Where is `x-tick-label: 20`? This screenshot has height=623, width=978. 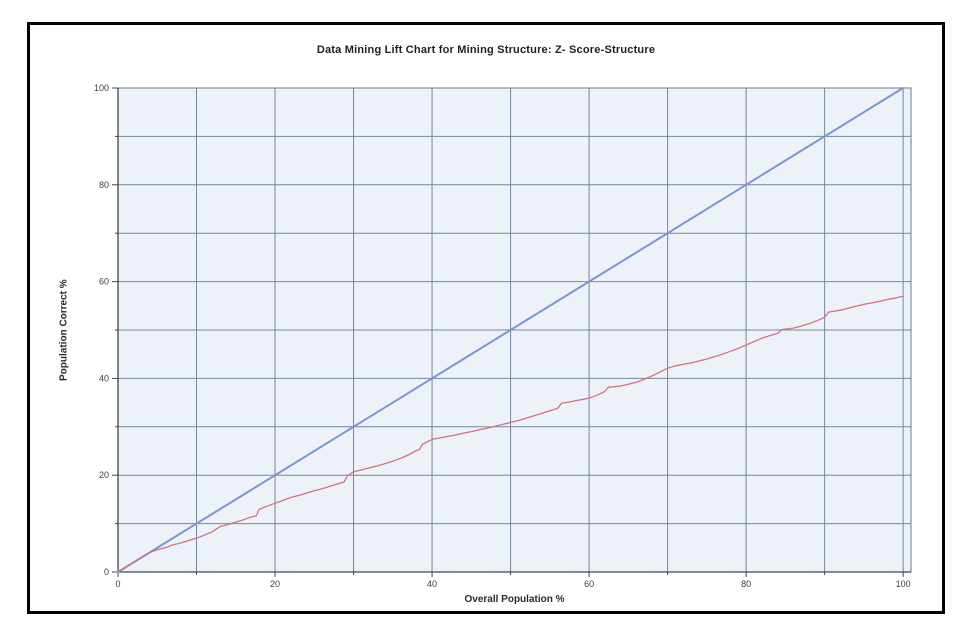
x-tick-label: 20 is located at coordinates (275, 584).